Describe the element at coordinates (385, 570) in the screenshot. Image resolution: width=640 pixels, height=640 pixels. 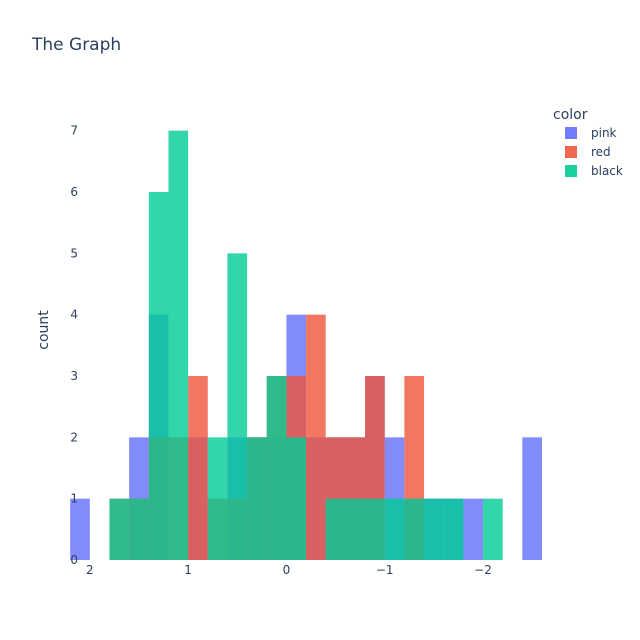
I see `x-tick-label: −1` at that location.